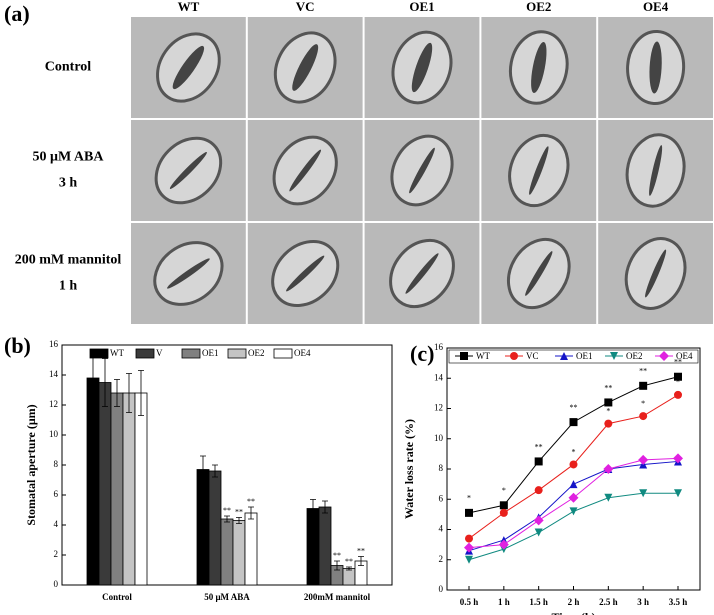  I want to click on y-tick-label: 4, so click(56, 524).